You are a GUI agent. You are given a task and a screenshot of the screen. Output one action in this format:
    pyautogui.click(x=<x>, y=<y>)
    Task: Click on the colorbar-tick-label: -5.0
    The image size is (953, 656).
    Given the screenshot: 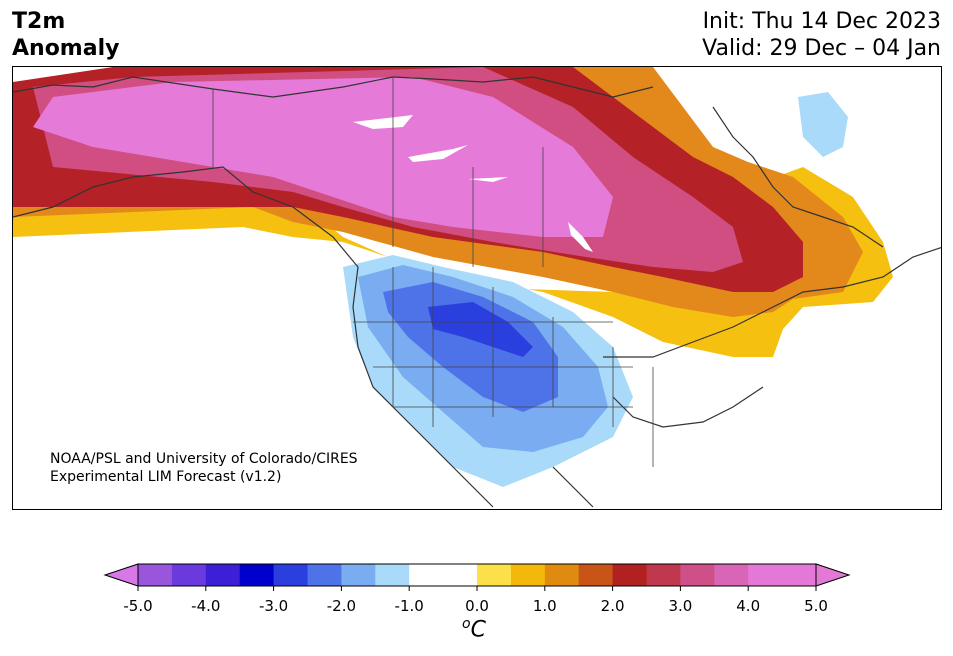 What is the action you would take?
    pyautogui.click(x=138, y=606)
    